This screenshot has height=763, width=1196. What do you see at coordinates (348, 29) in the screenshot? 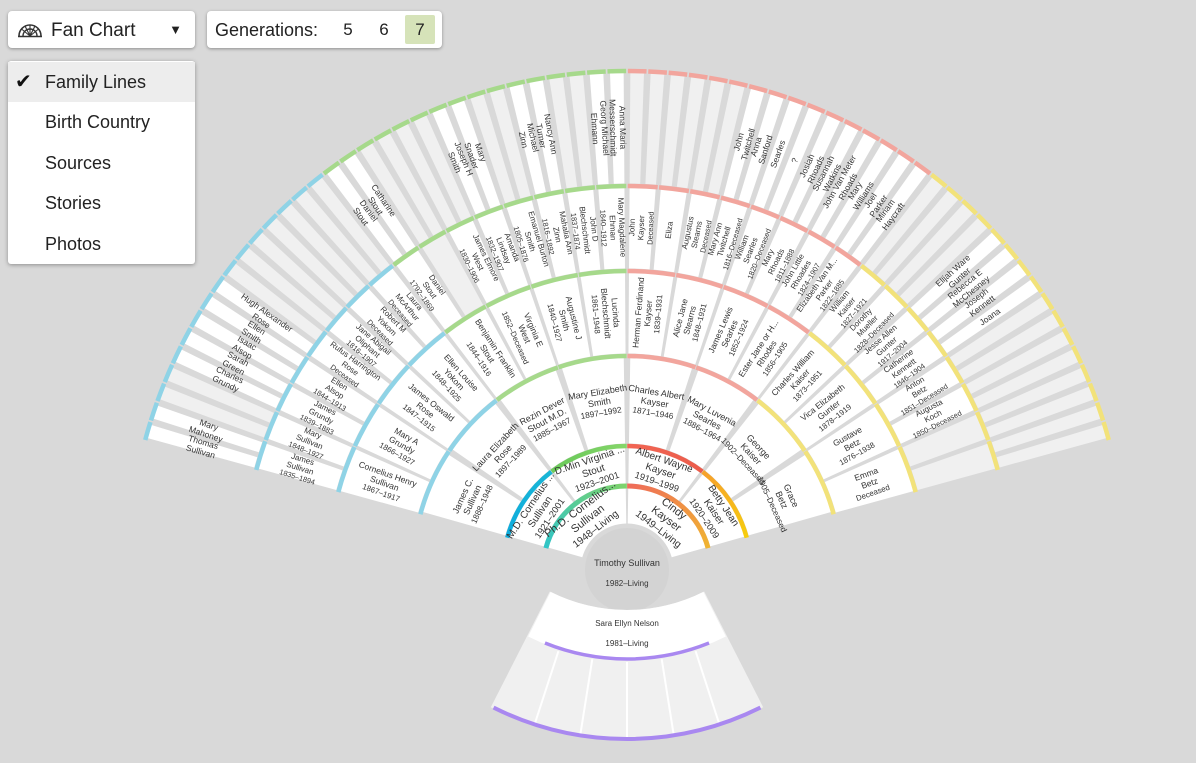
I see `generation-option-5: 5` at bounding box center [348, 29].